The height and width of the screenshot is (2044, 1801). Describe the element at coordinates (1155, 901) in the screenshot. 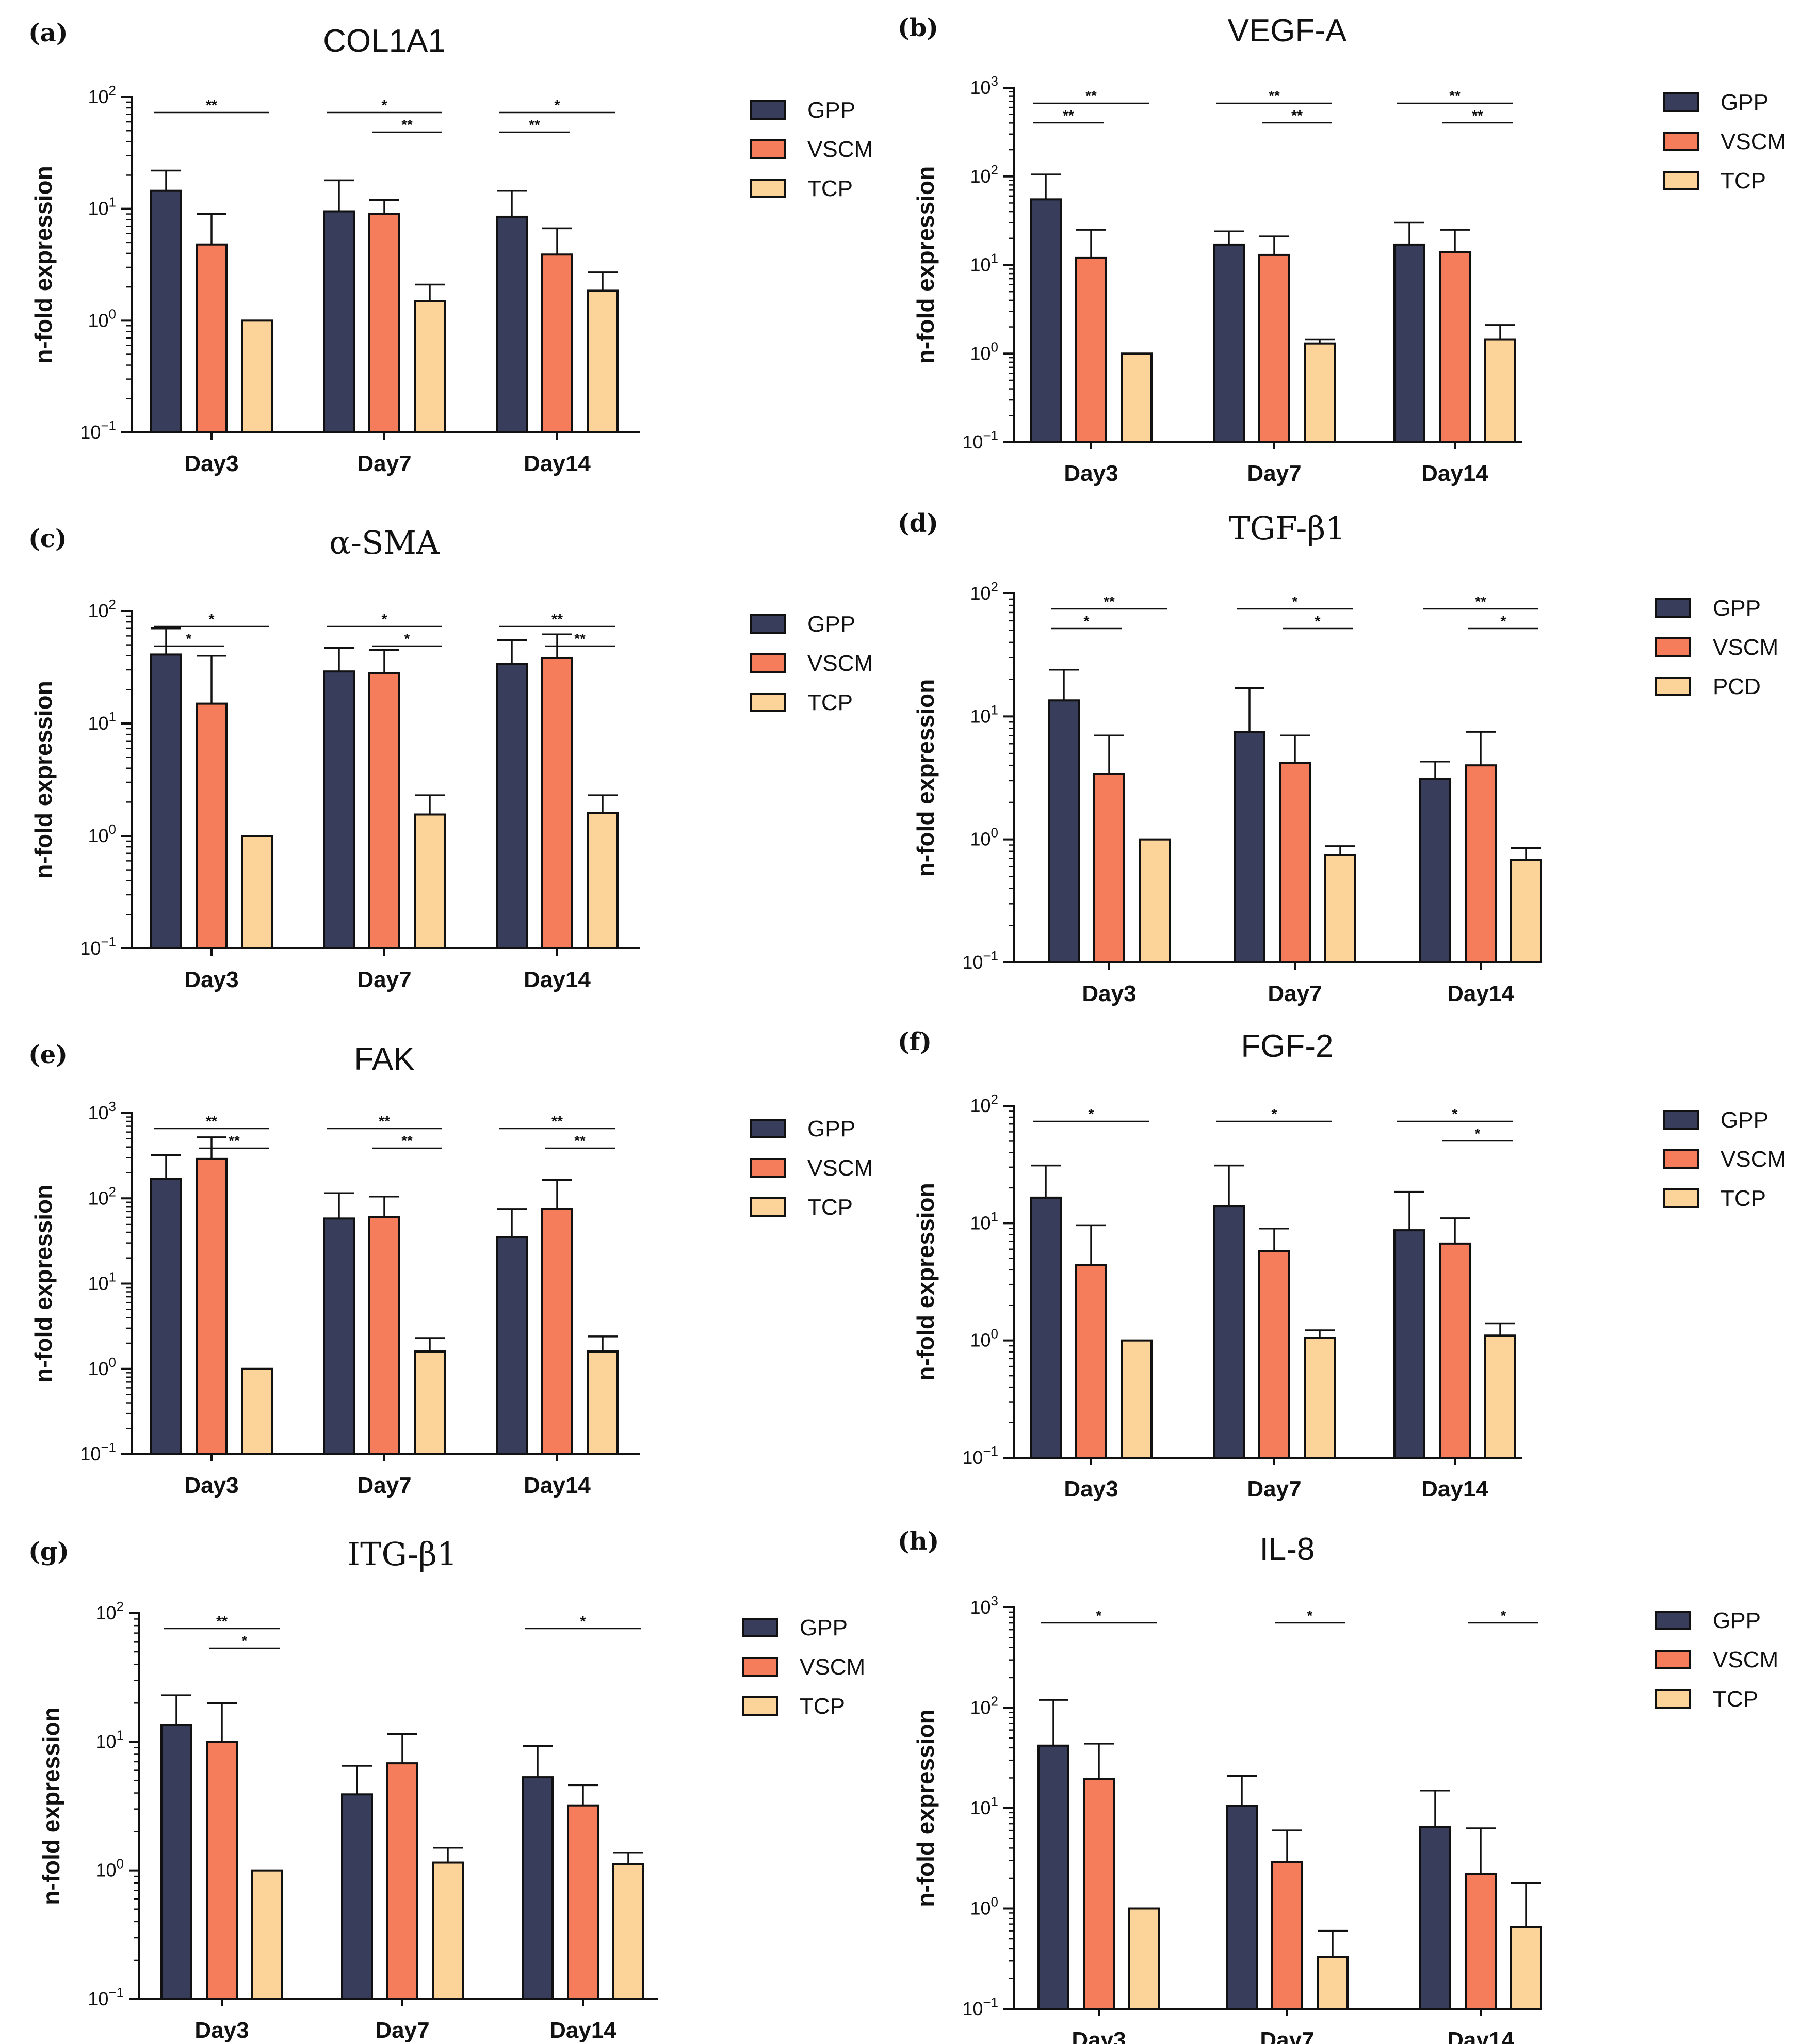

I see `bar-pcd-day3` at that location.